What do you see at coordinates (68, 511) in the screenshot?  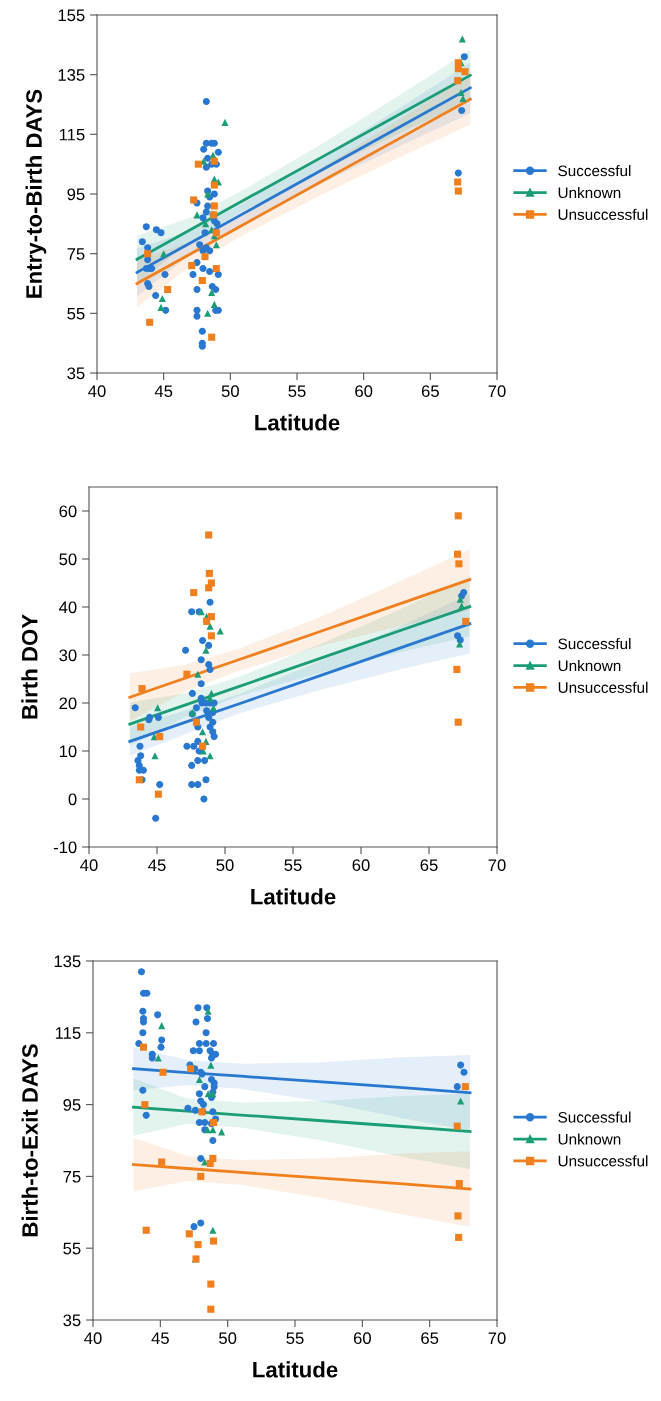 I see `y-tick-label: 60` at bounding box center [68, 511].